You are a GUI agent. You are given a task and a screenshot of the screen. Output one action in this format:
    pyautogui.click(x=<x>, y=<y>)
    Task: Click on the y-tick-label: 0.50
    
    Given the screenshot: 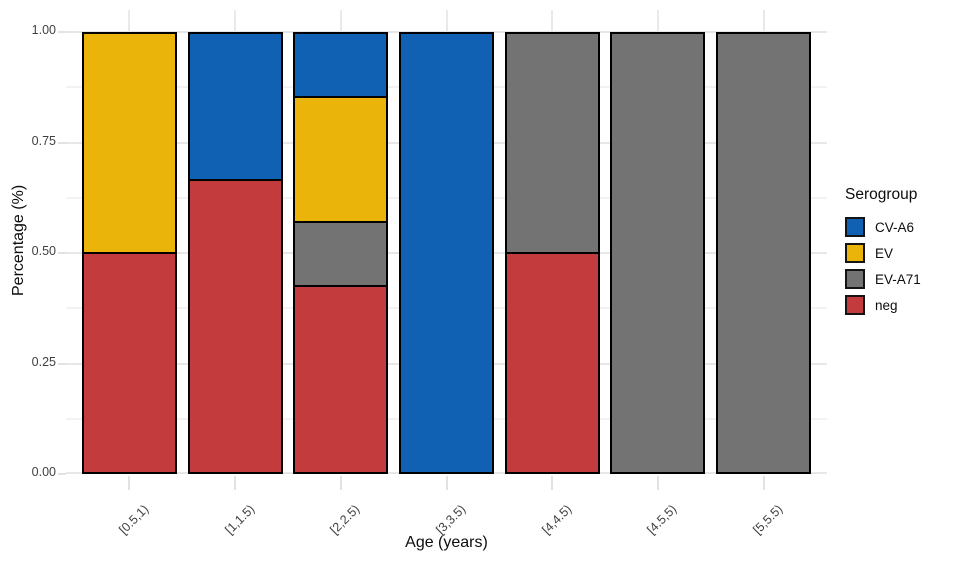 What is the action you would take?
    pyautogui.click(x=43, y=251)
    